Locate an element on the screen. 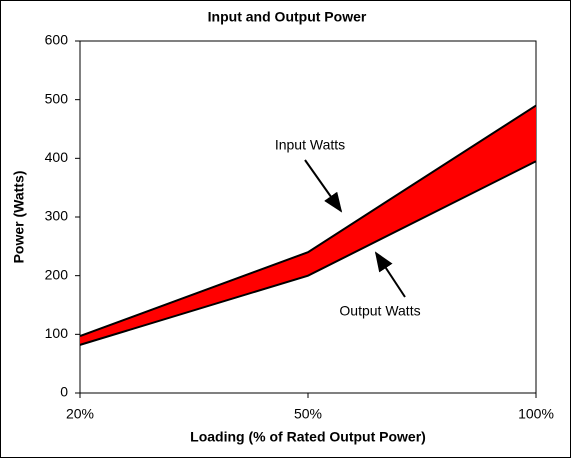 This screenshot has height=458, width=571. chart-title: Input and Output Power is located at coordinates (287, 17).